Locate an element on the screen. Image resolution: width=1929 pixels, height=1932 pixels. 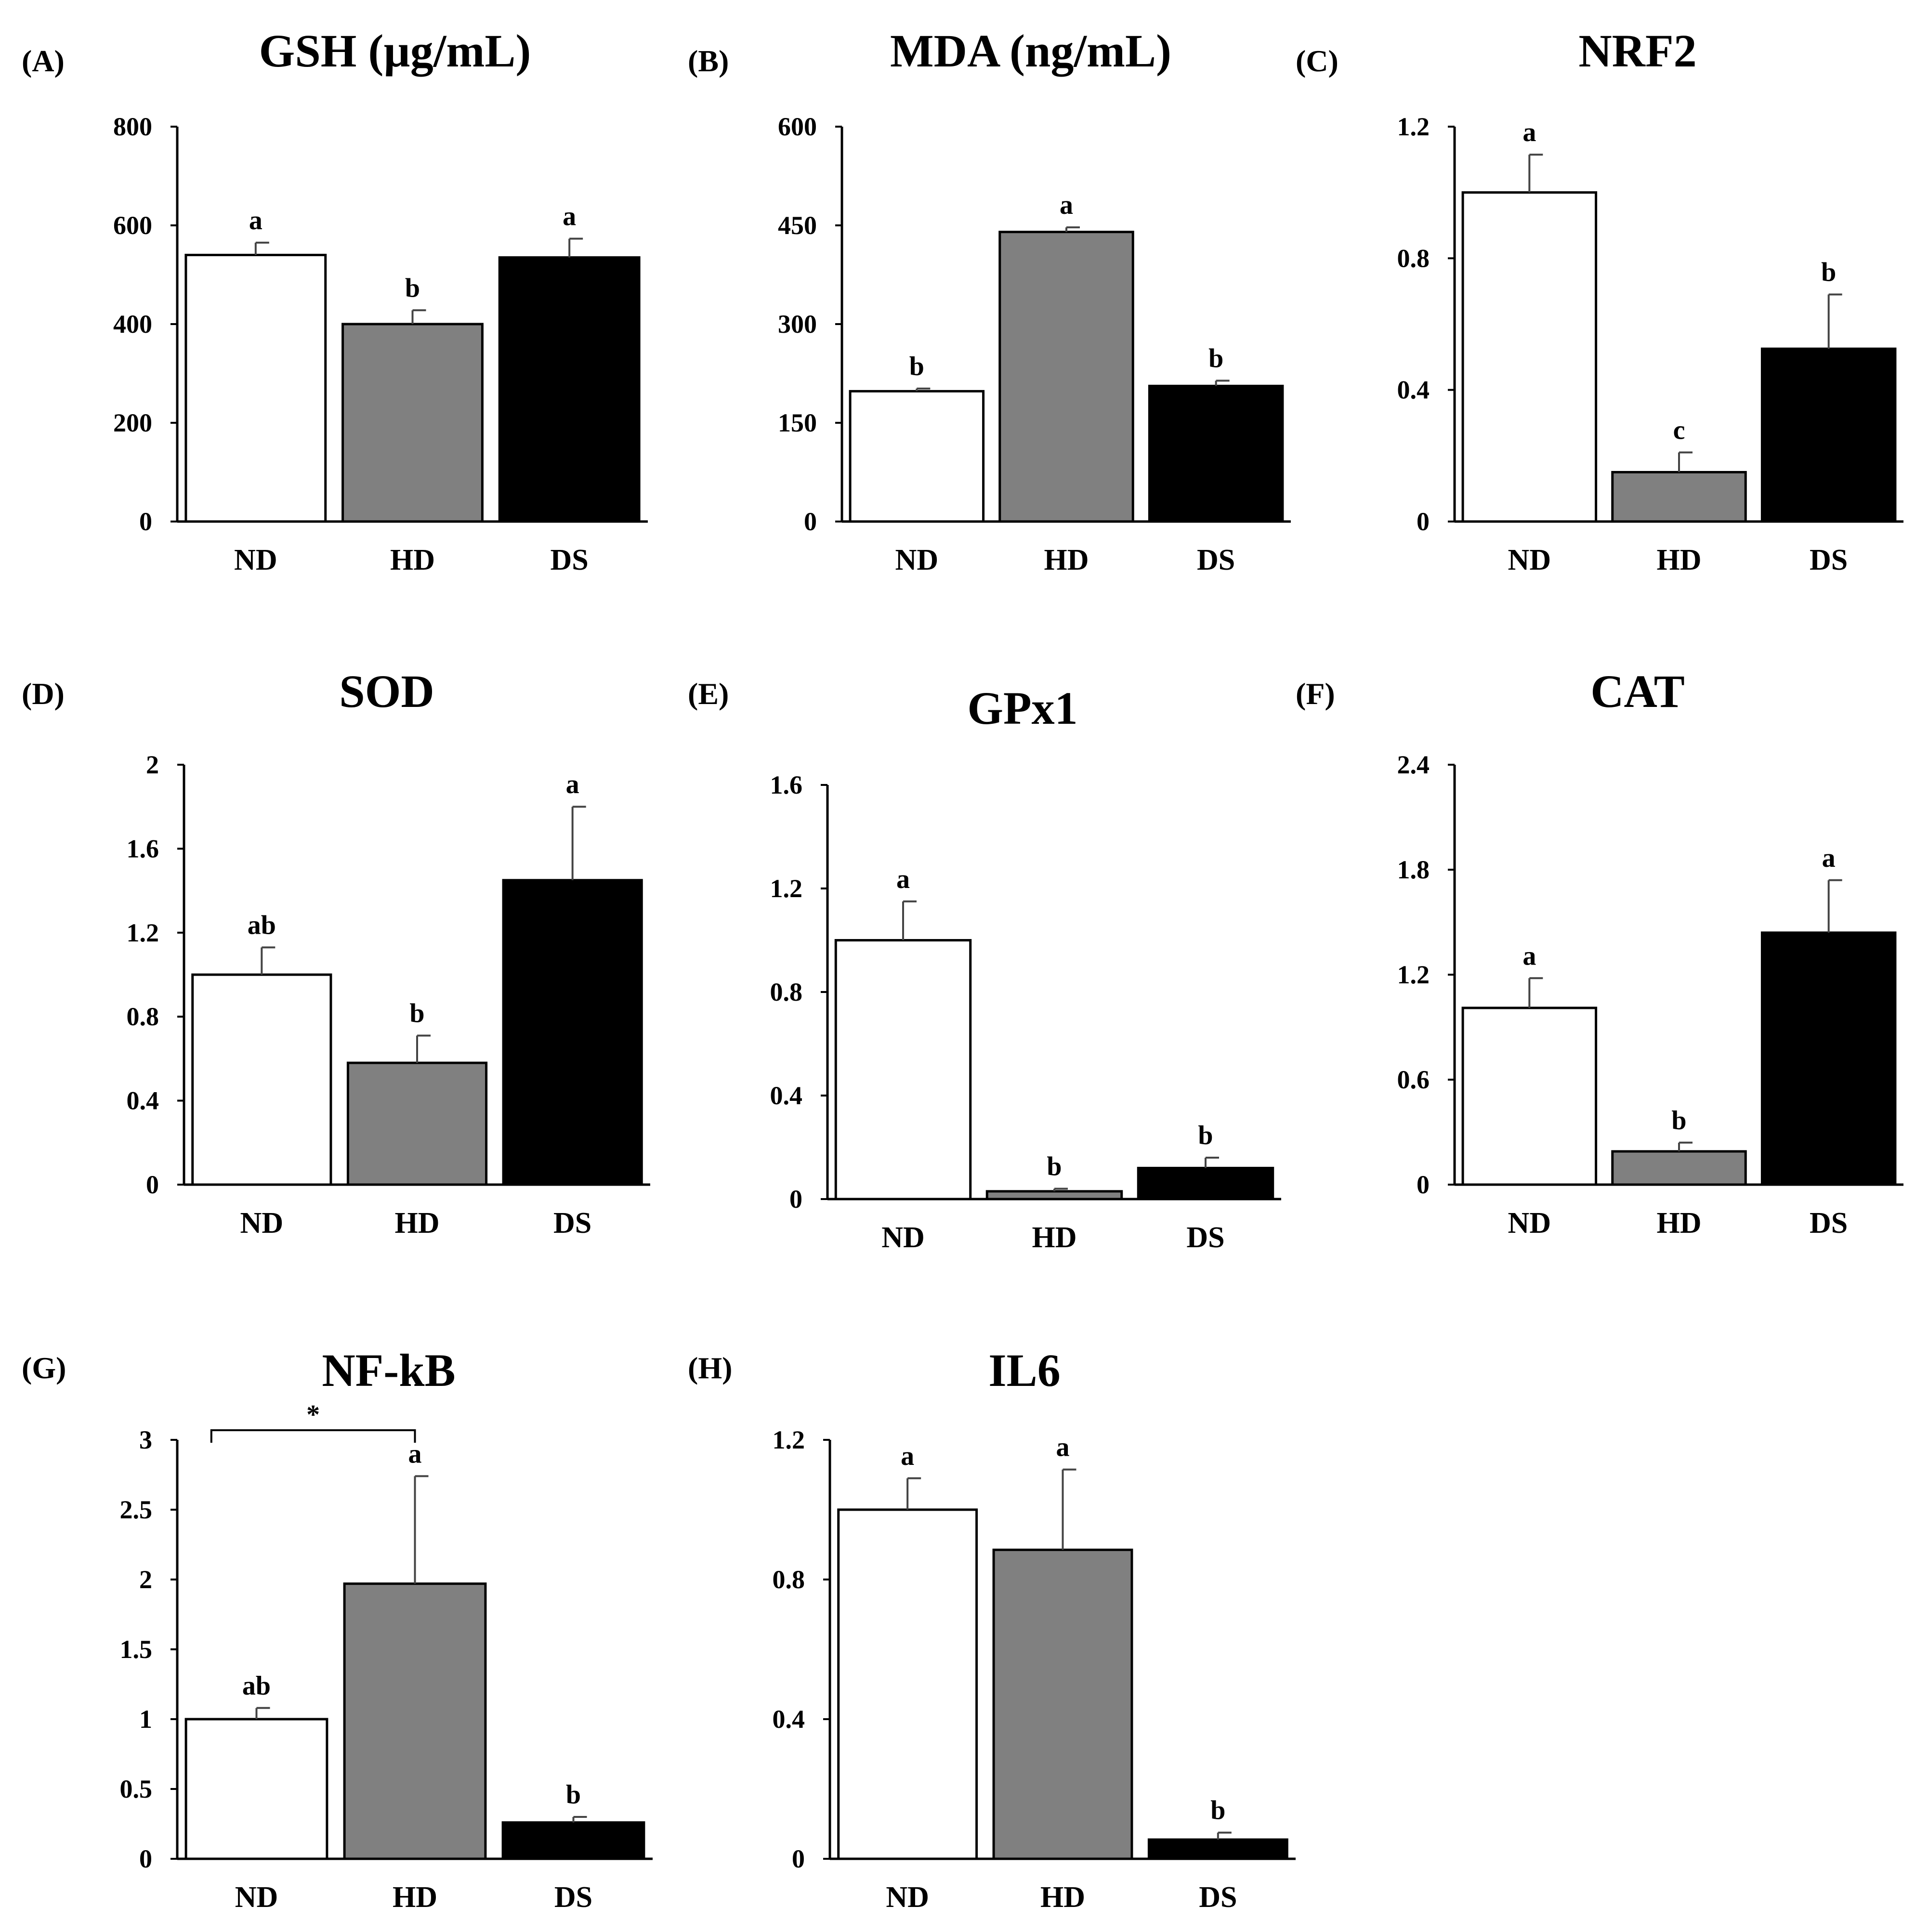
chart-panel-d: (D) SOD 0 0.4 0.8 1.2 1.6 2 ab ND b HD a DS is located at coordinates (336, 953).